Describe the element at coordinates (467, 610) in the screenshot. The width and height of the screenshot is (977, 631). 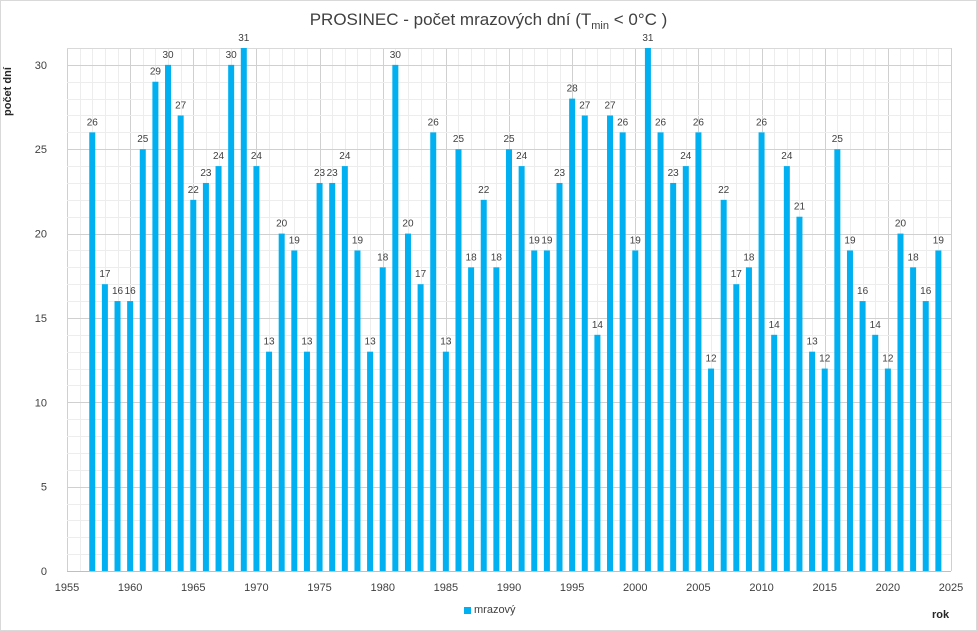
I see `legend-swatch` at that location.